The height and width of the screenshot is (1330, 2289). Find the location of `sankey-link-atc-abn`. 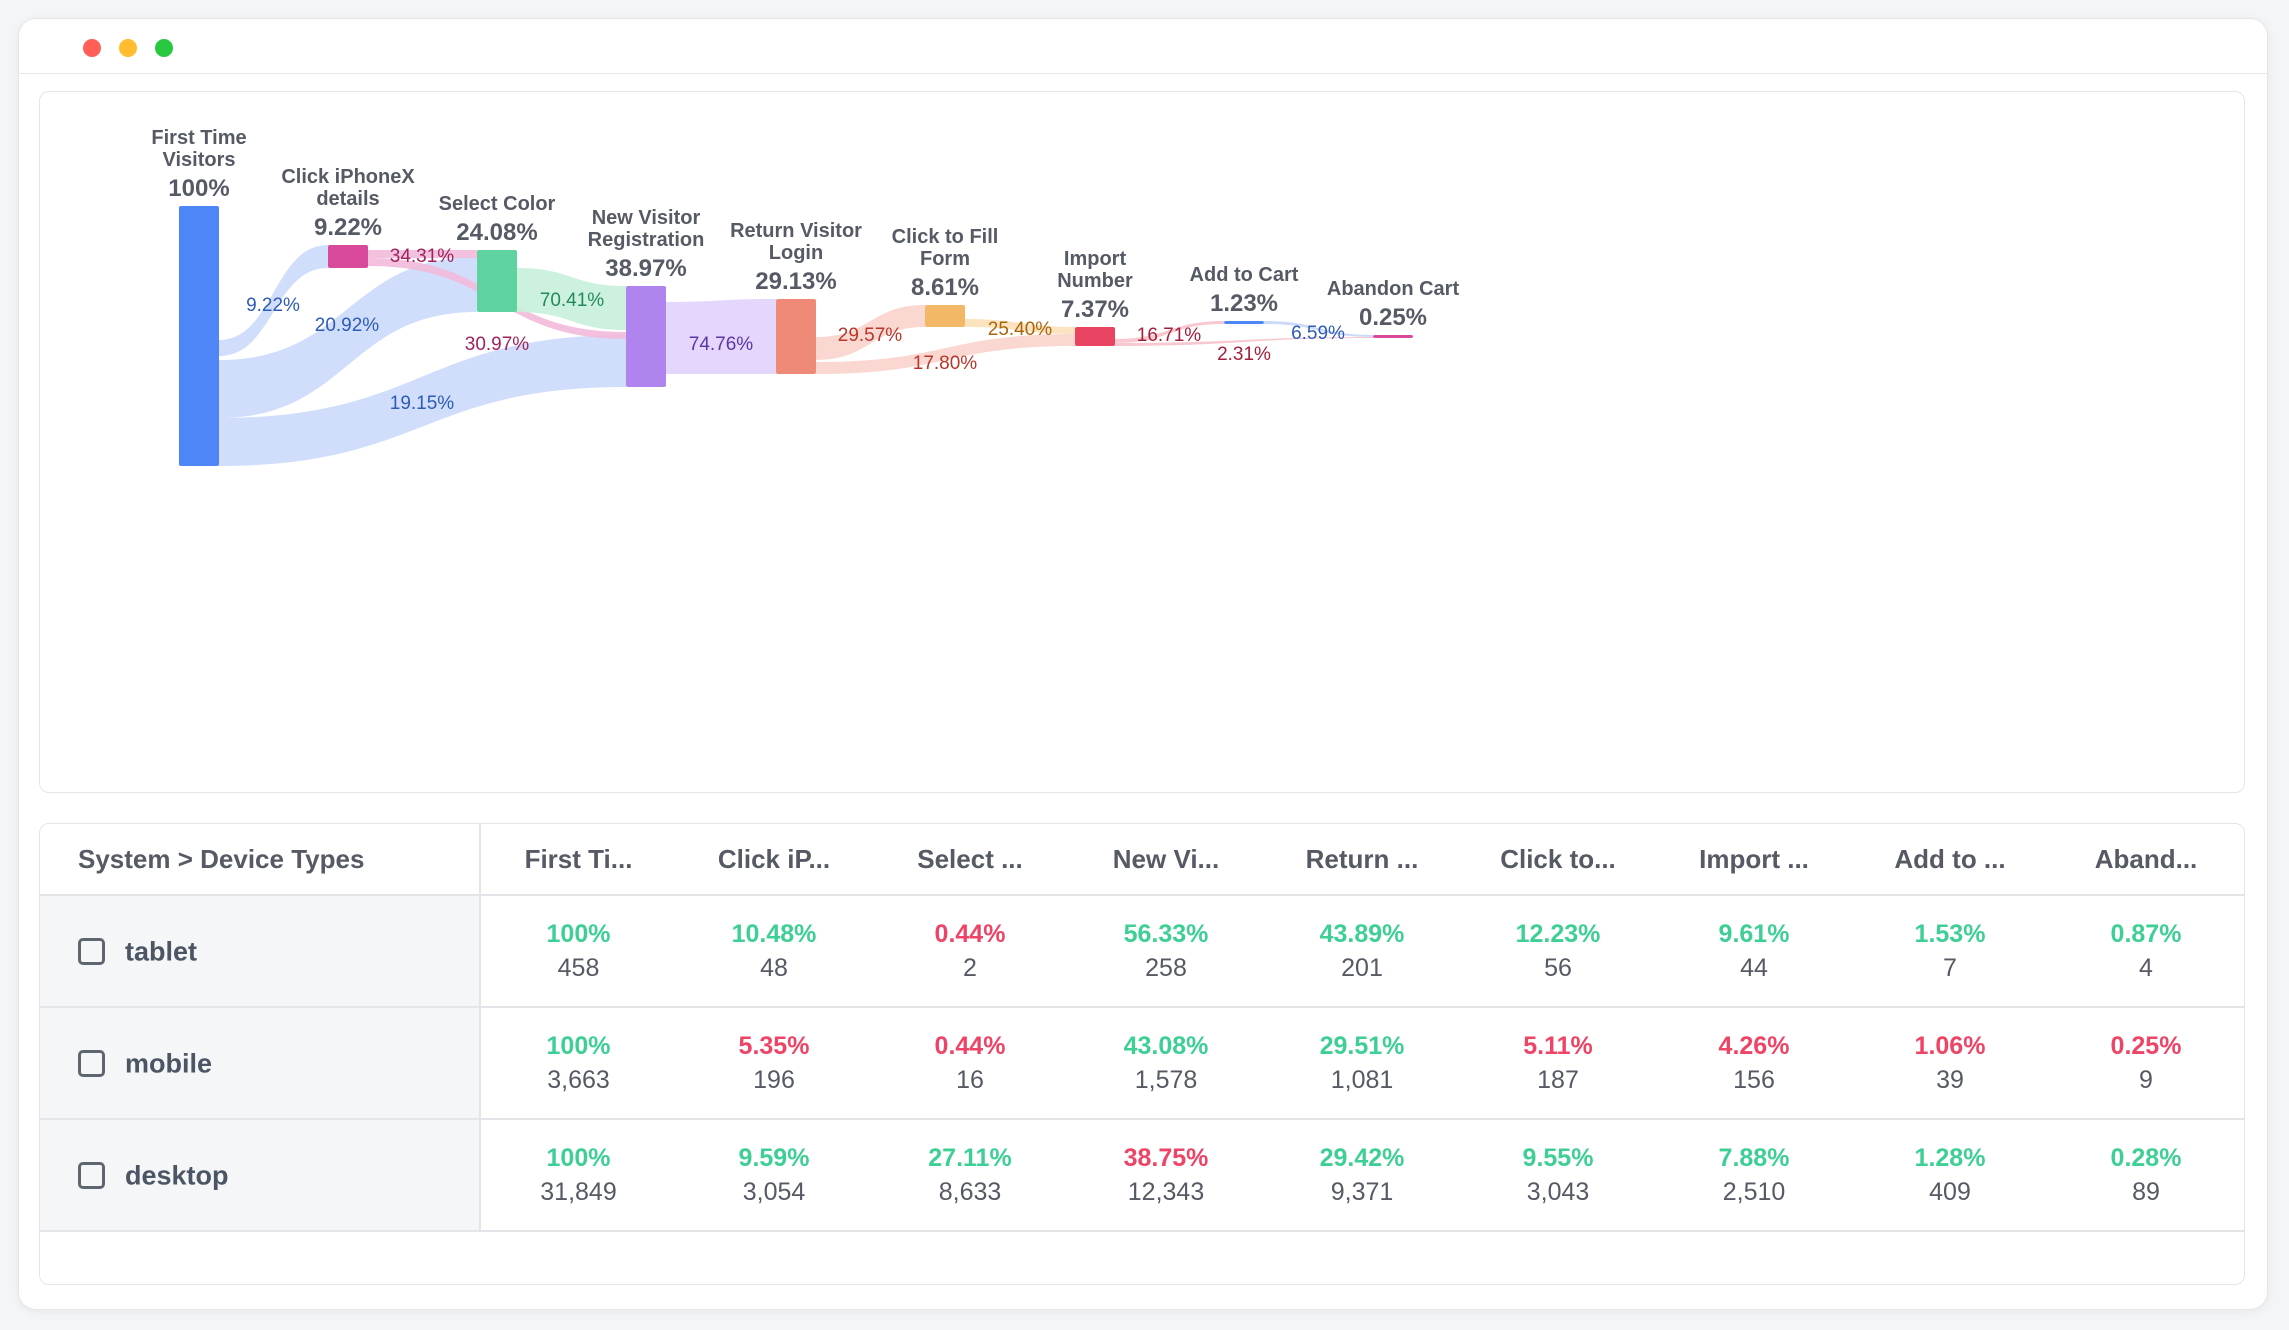

sankey-link-atc-abn is located at coordinates (1318, 329).